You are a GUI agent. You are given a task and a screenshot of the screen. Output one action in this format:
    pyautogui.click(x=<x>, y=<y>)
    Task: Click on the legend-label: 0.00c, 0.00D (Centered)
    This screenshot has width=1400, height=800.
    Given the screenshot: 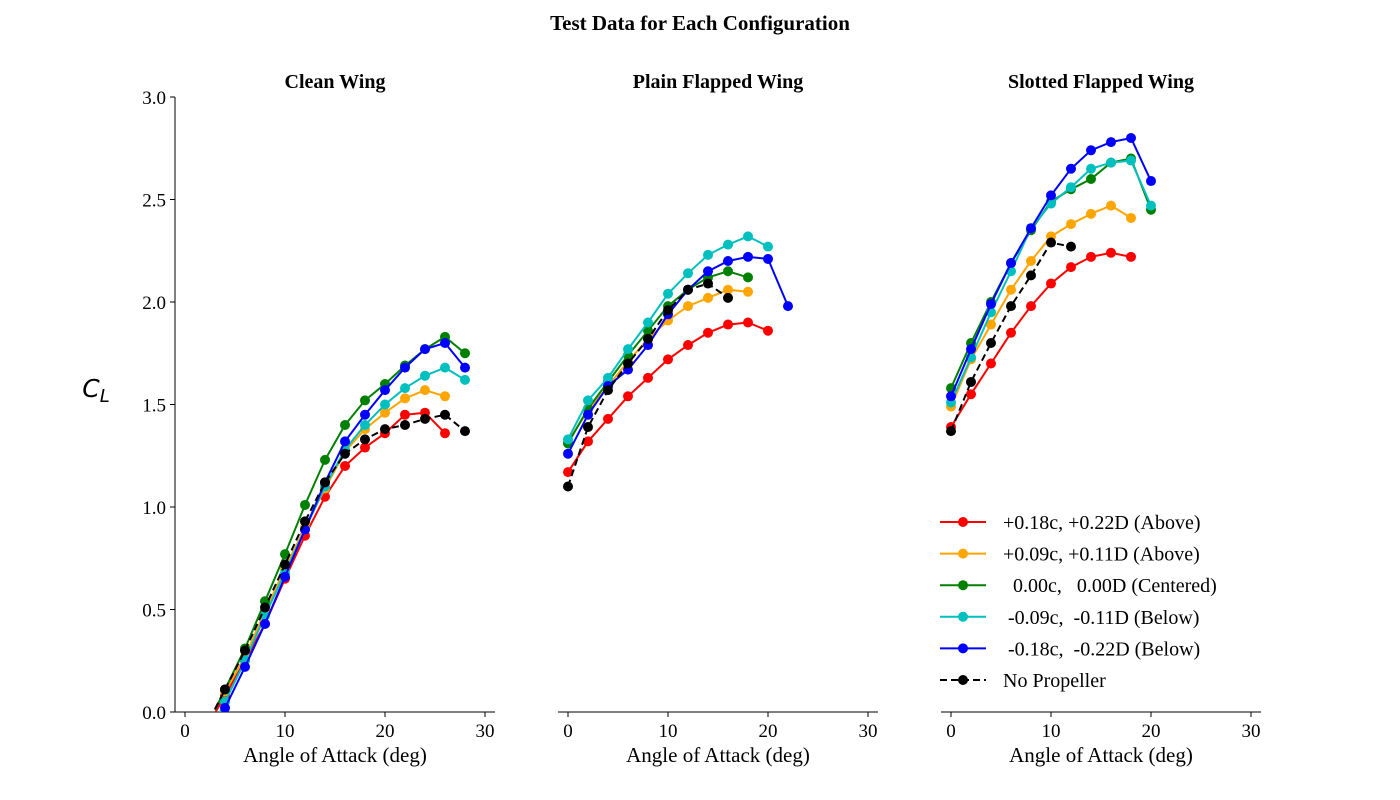 What is the action you would take?
    pyautogui.click(x=1110, y=586)
    